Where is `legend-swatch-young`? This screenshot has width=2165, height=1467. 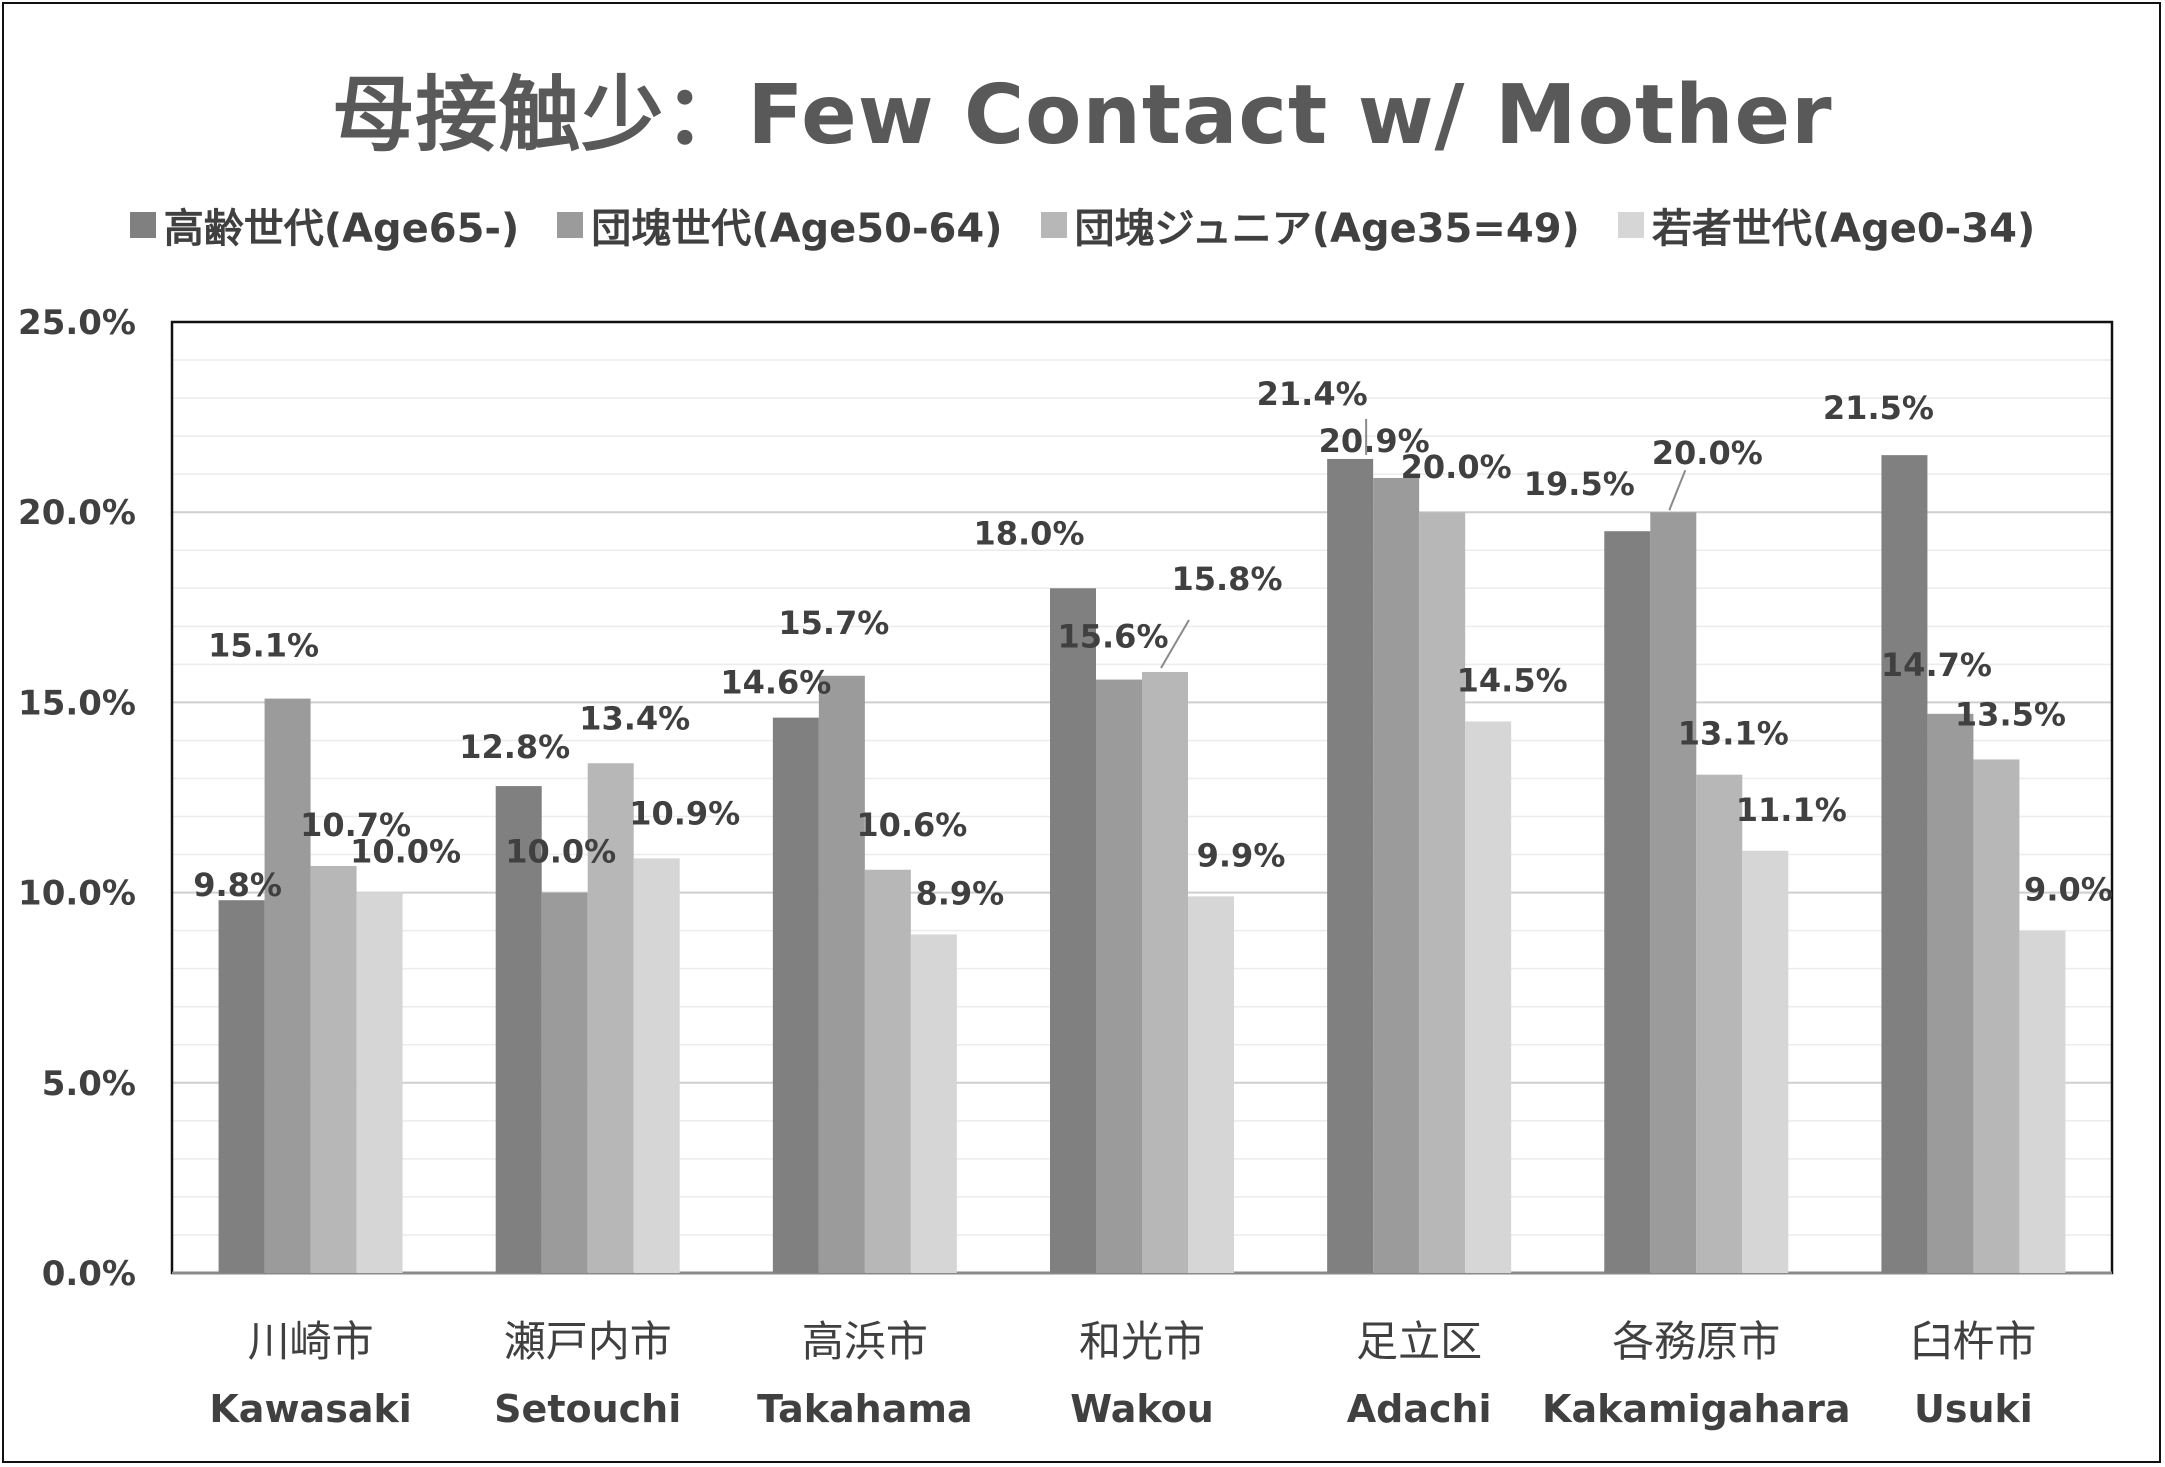
legend-swatch-young is located at coordinates (1630, 225).